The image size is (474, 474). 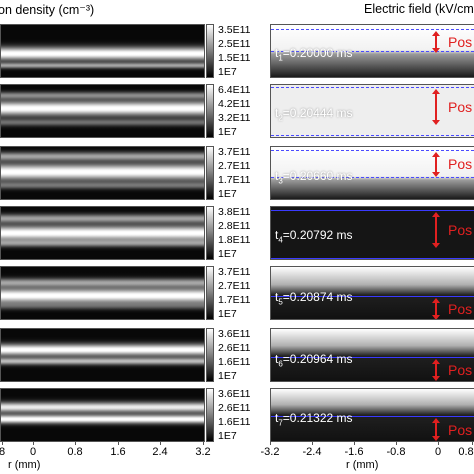 I want to click on colorbar-tick-label: 2.8E11, so click(x=234, y=226).